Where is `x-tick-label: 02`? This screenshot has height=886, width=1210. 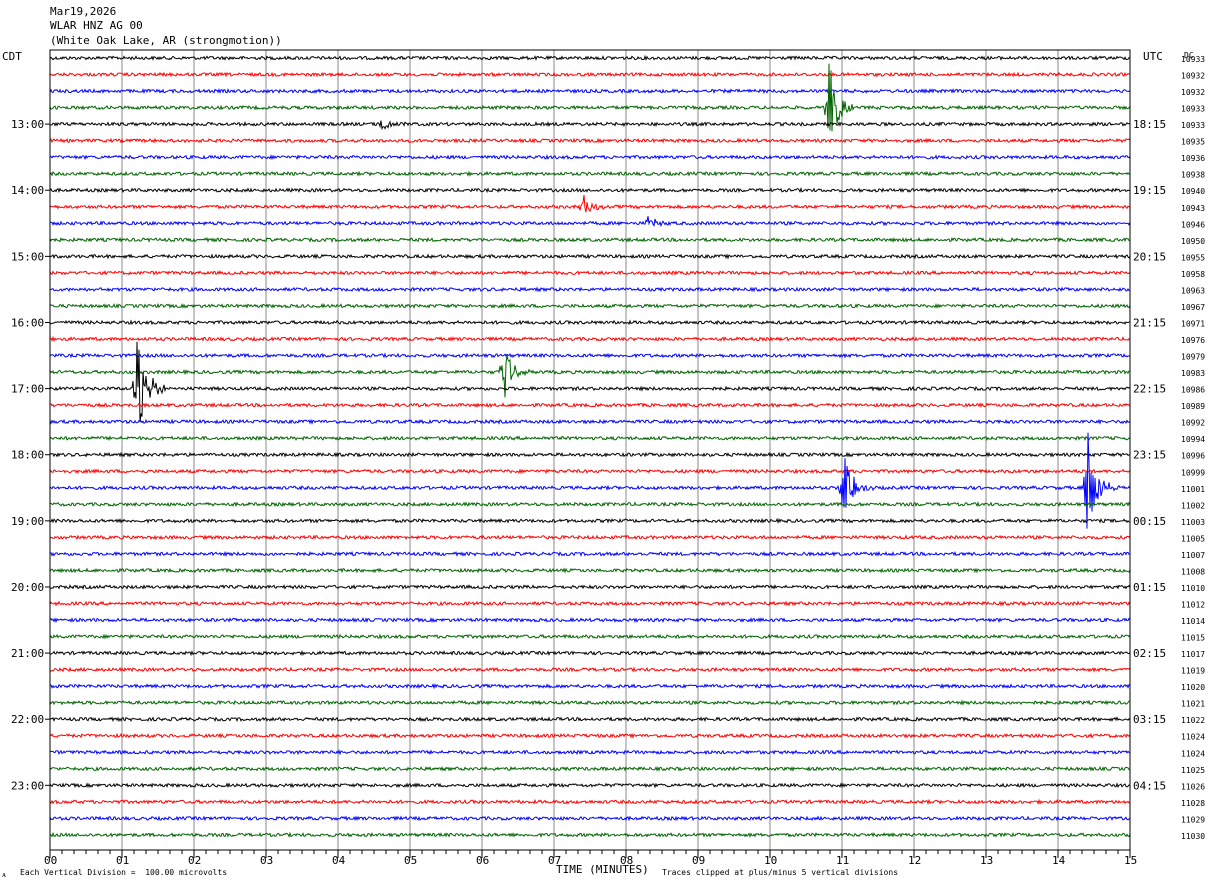 x-tick-label: 02 is located at coordinates (194, 860).